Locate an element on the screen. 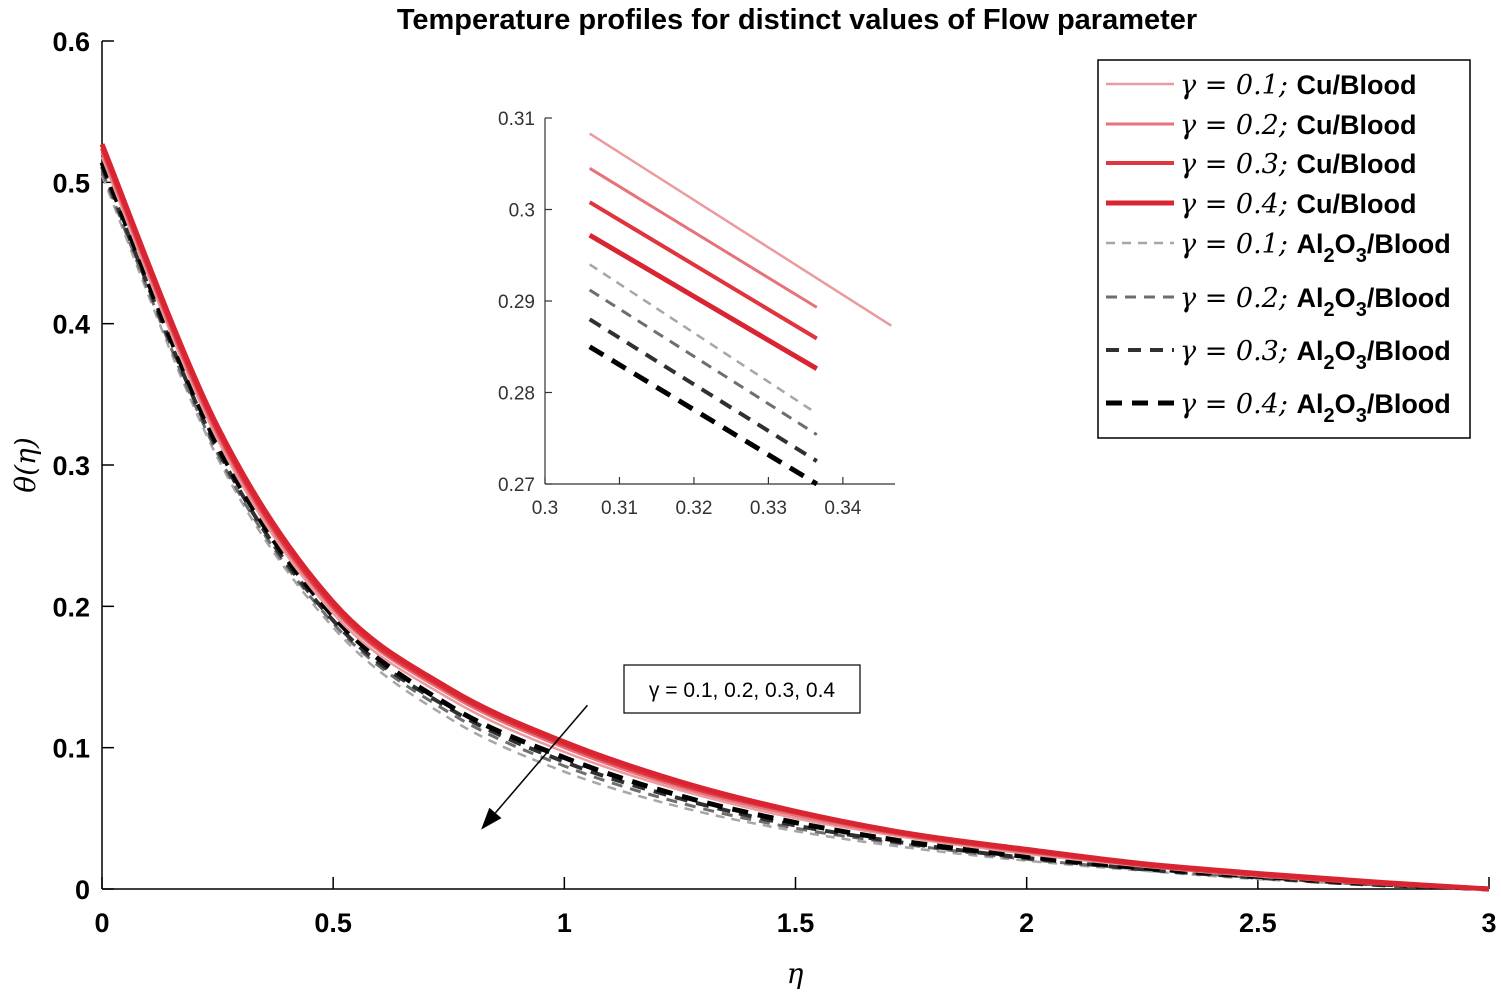 The width and height of the screenshot is (1501, 994). inset-x-tick-label: 0.32 is located at coordinates (693, 508).